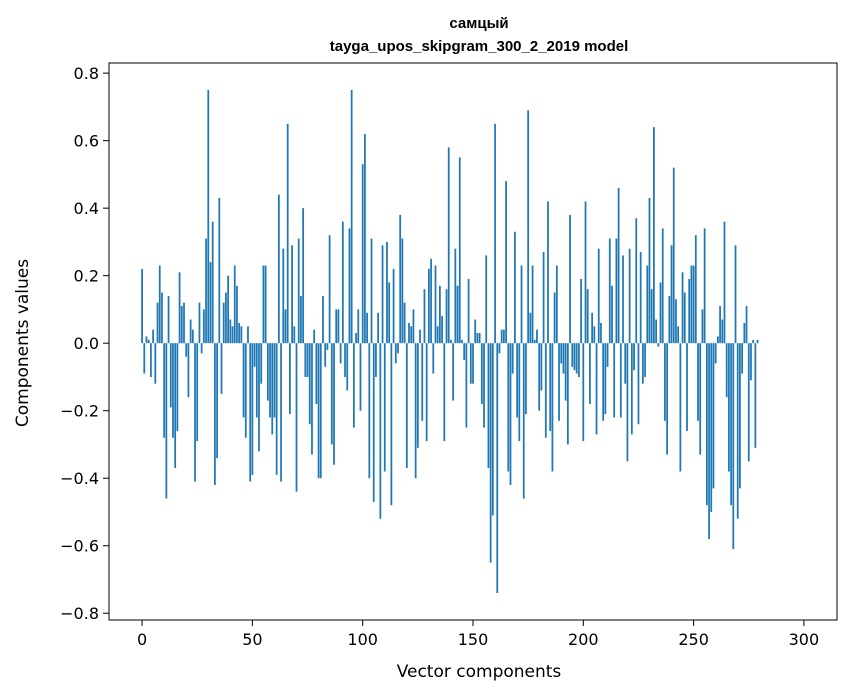 The height and width of the screenshot is (696, 867). What do you see at coordinates (804, 639) in the screenshot?
I see `x-tick-label: 300` at bounding box center [804, 639].